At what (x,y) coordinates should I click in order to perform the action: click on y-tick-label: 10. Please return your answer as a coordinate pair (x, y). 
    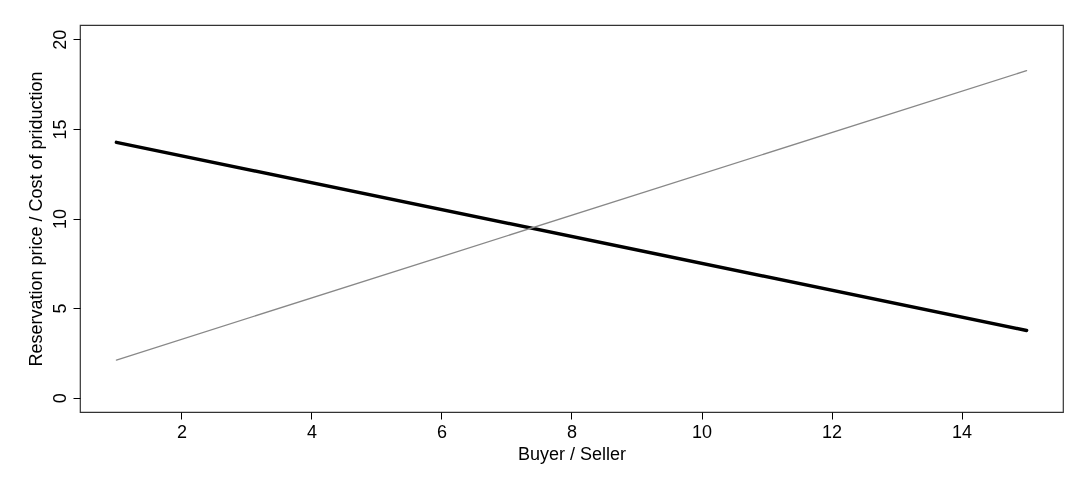
    Looking at the image, I should click on (59, 219).